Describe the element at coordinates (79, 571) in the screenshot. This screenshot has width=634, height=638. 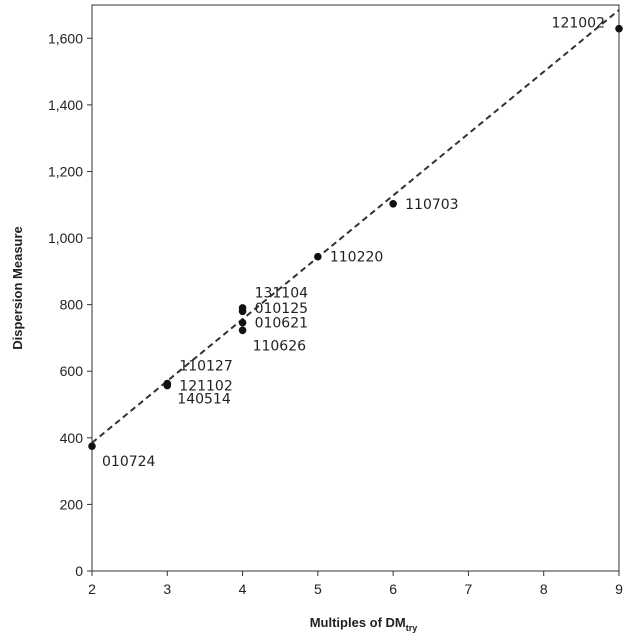
I see `y-tick-label: 0` at that location.